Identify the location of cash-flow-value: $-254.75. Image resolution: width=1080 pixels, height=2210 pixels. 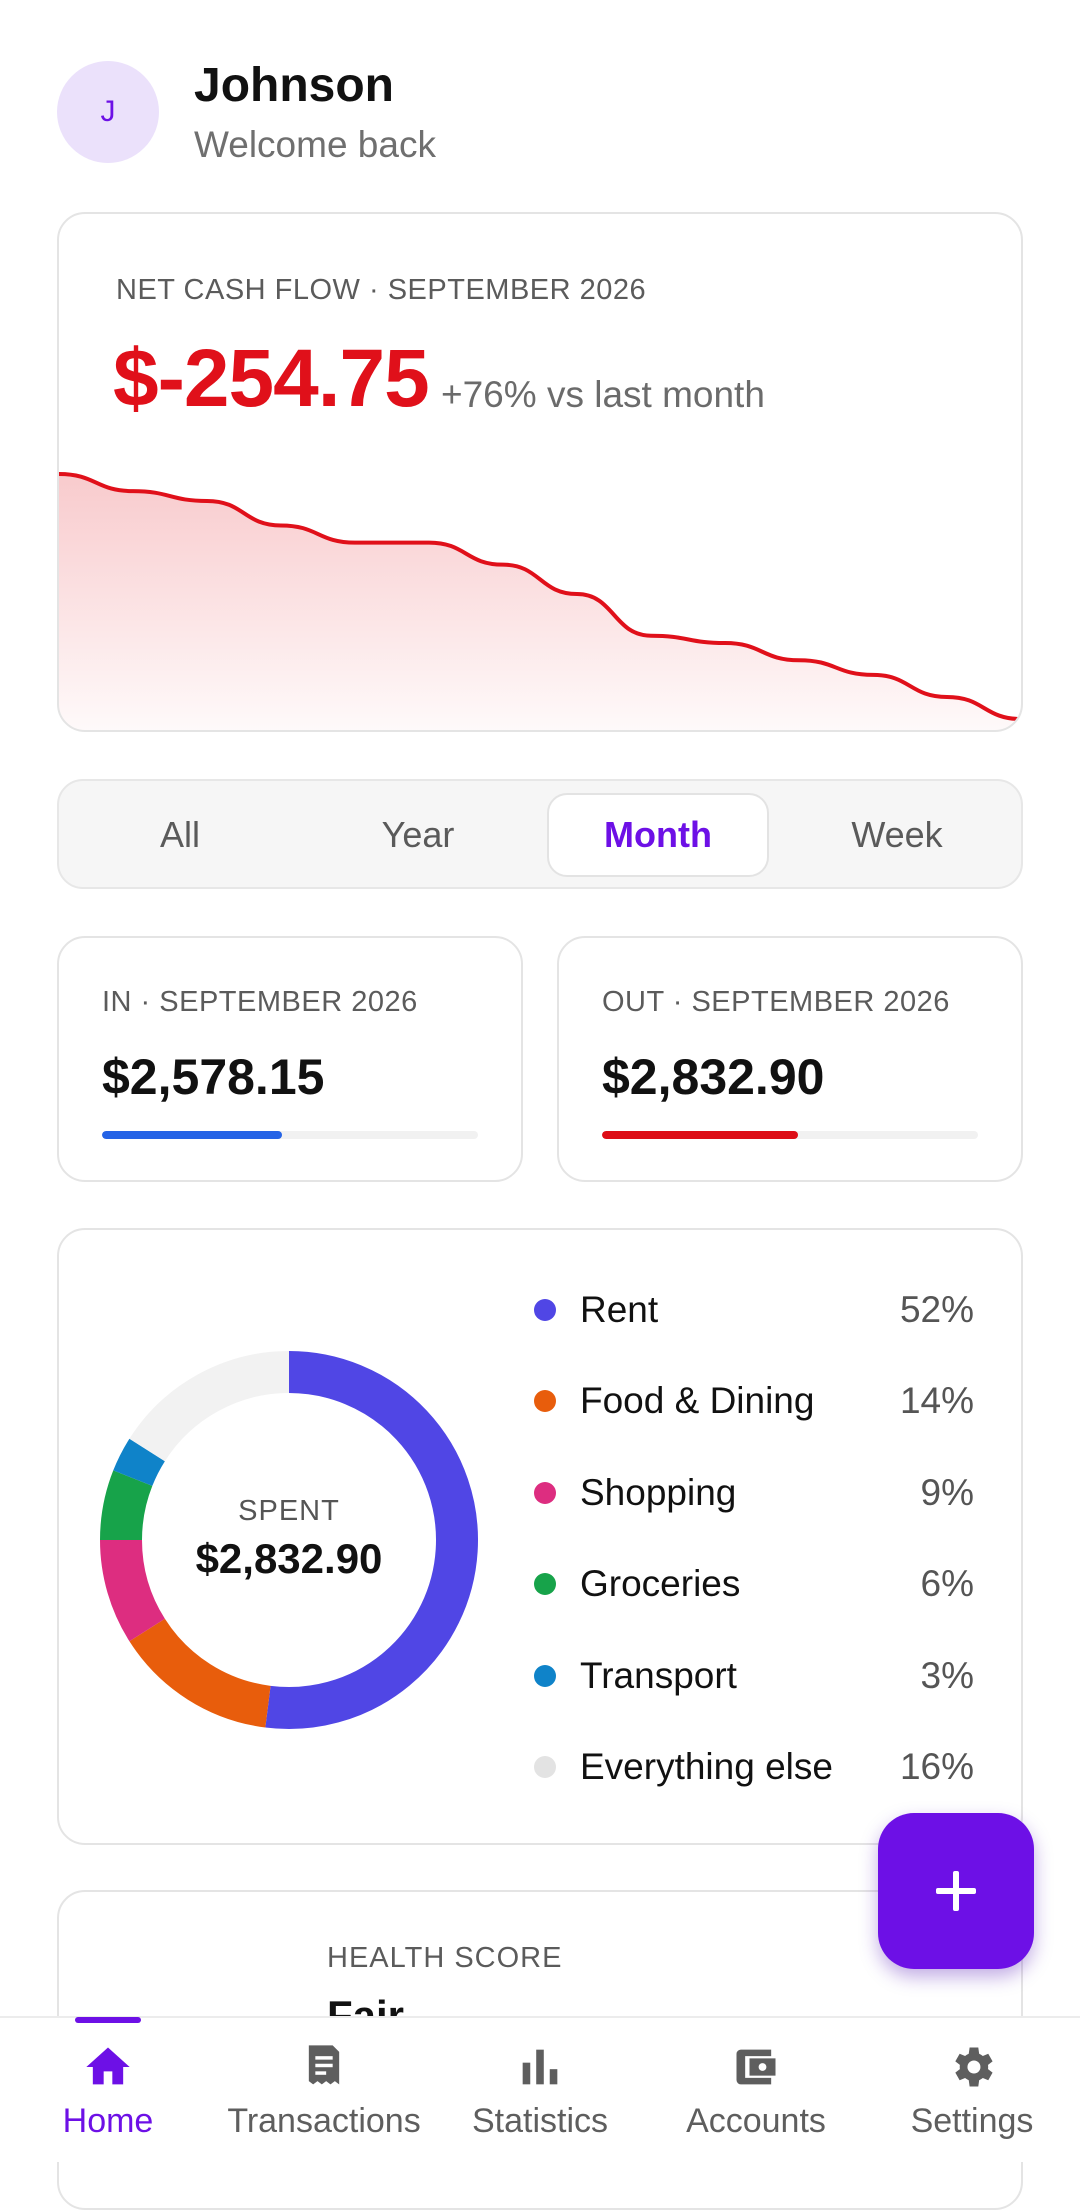
(271, 378).